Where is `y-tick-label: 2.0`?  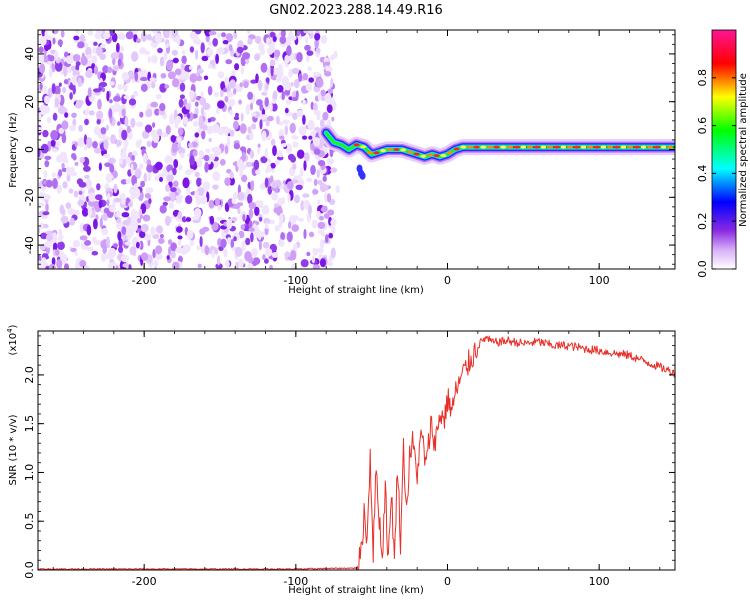 y-tick-label: 2.0 is located at coordinates (29, 375).